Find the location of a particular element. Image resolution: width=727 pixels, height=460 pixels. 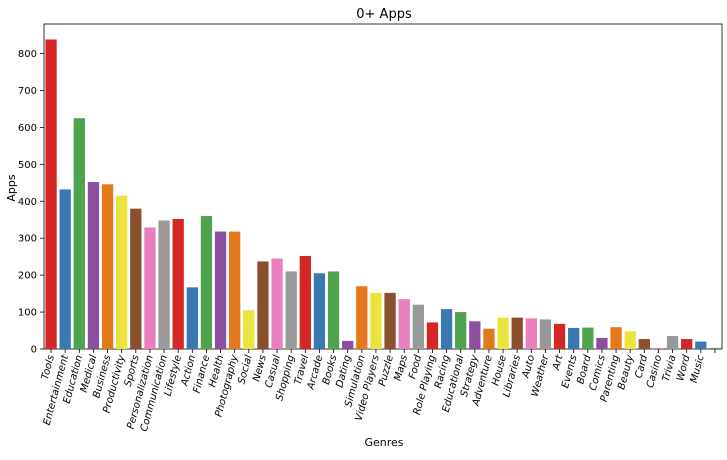

bar-adventure is located at coordinates (489, 338).